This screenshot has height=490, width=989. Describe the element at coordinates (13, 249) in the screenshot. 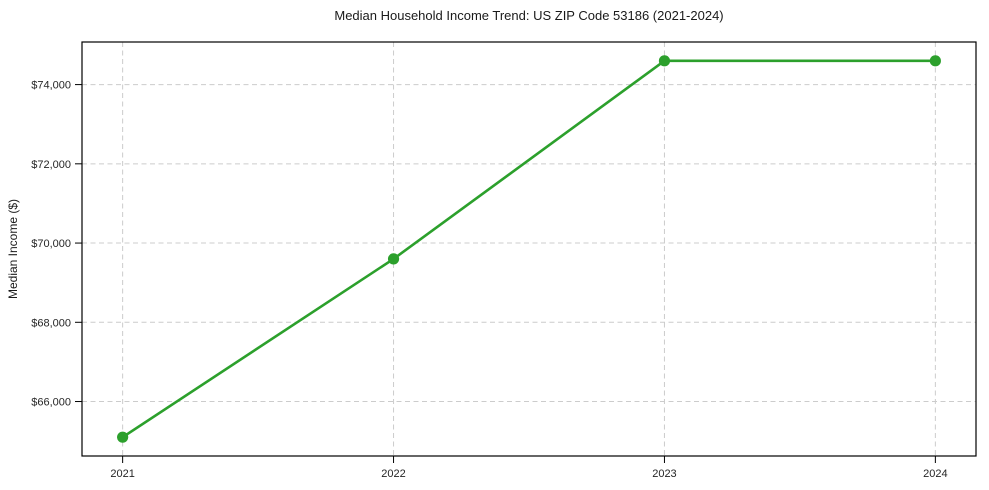

I see `y-axis-label: Median Income ($)` at that location.